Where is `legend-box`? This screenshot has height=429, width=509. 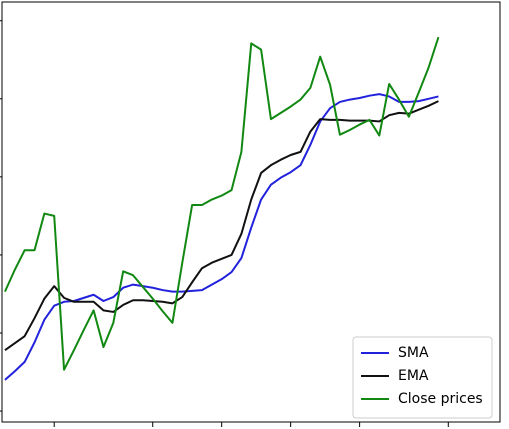 legend-box is located at coordinates (422, 377).